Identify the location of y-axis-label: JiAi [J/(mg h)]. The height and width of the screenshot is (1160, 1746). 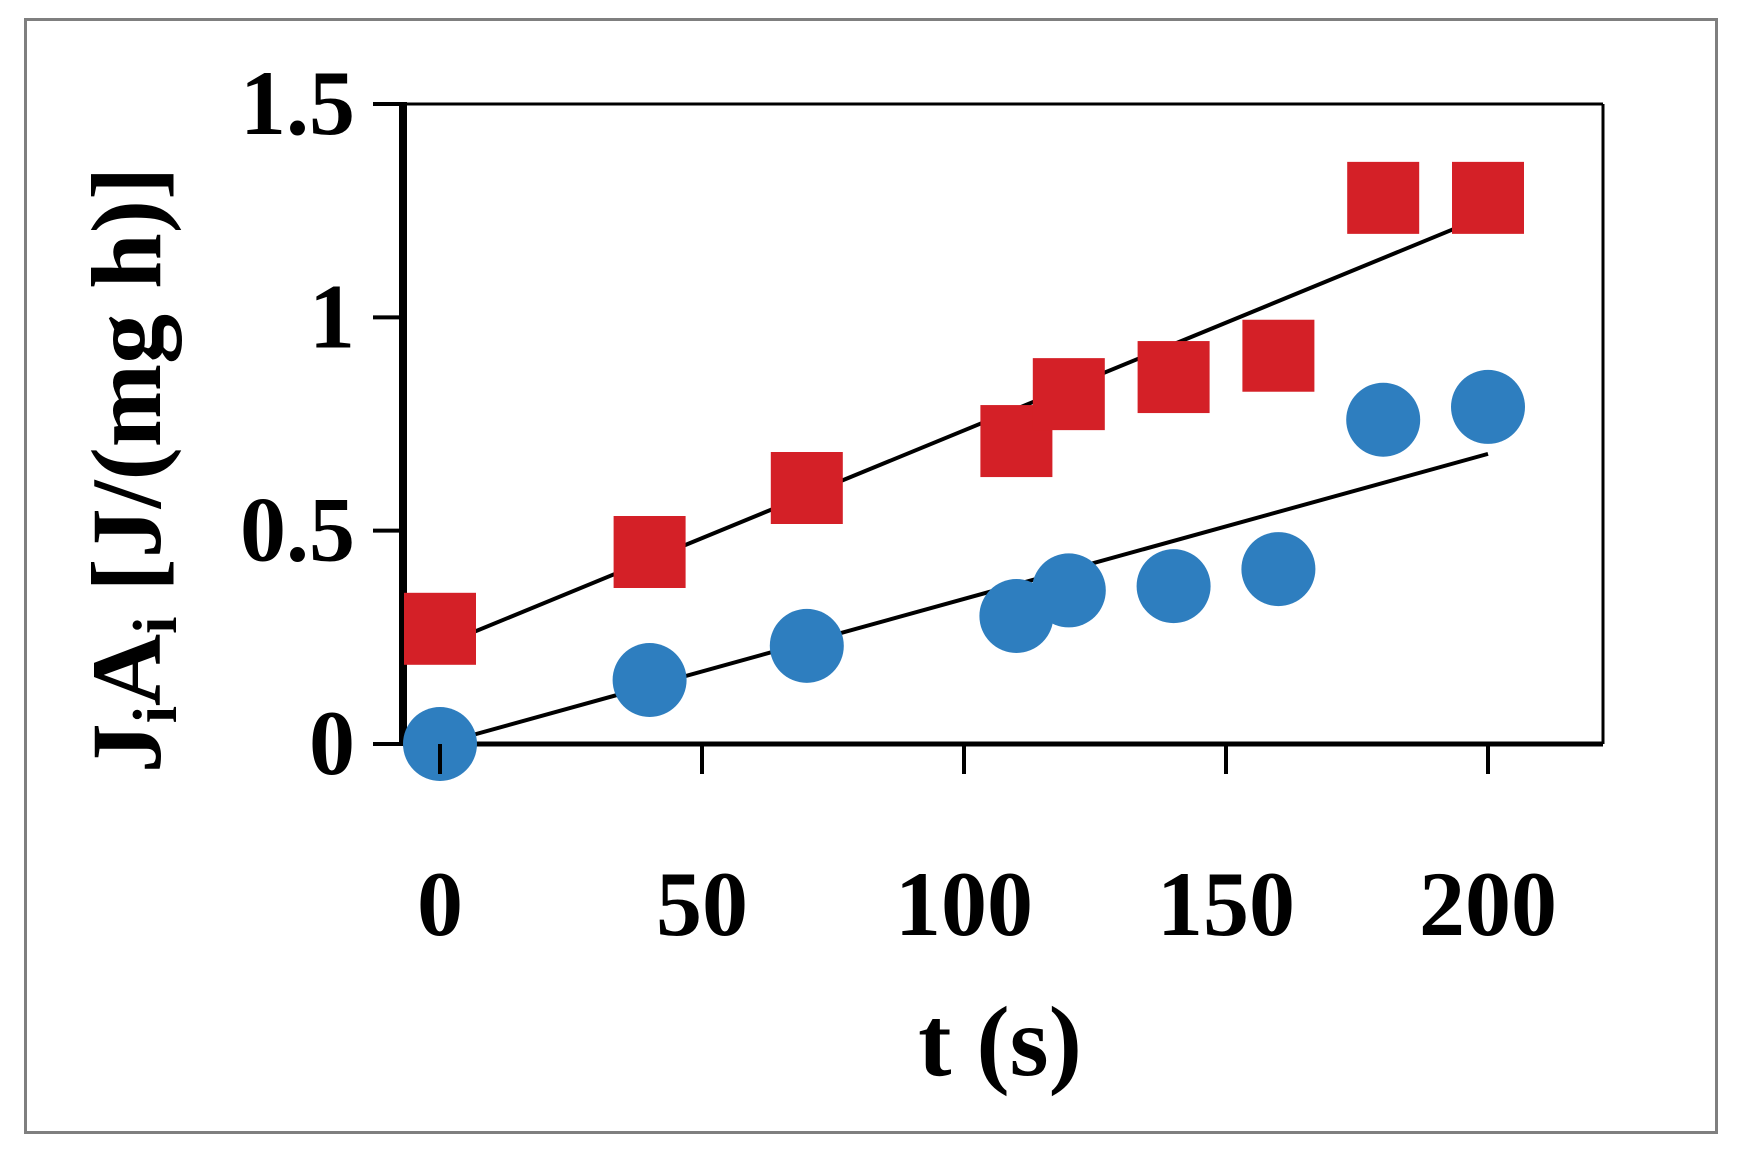
(130, 470).